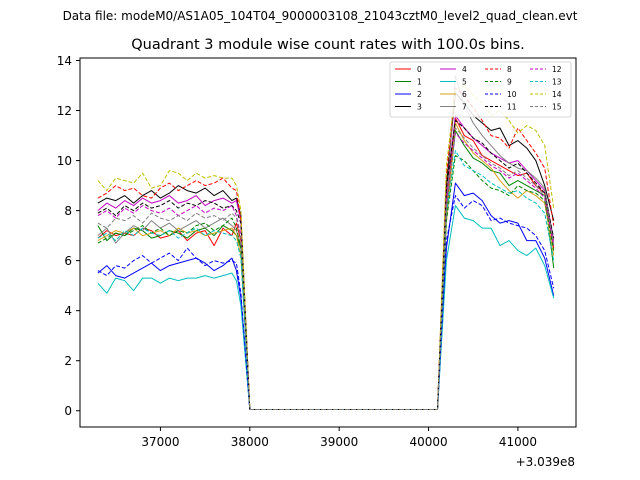  What do you see at coordinates (464, 94) in the screenshot?
I see `legend-label-6: 6` at bounding box center [464, 94].